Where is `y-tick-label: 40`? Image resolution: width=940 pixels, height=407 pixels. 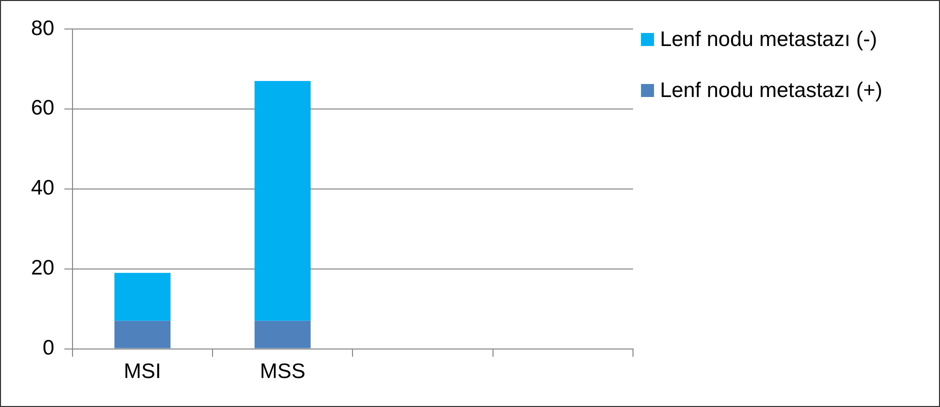 y-tick-label: 40 is located at coordinates (42, 188).